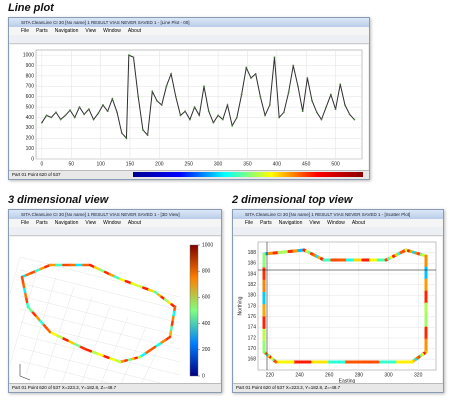 The image size is (450, 400). Describe the element at coordinates (247, 164) in the screenshot. I see `x-tick-label: 350` at that location.